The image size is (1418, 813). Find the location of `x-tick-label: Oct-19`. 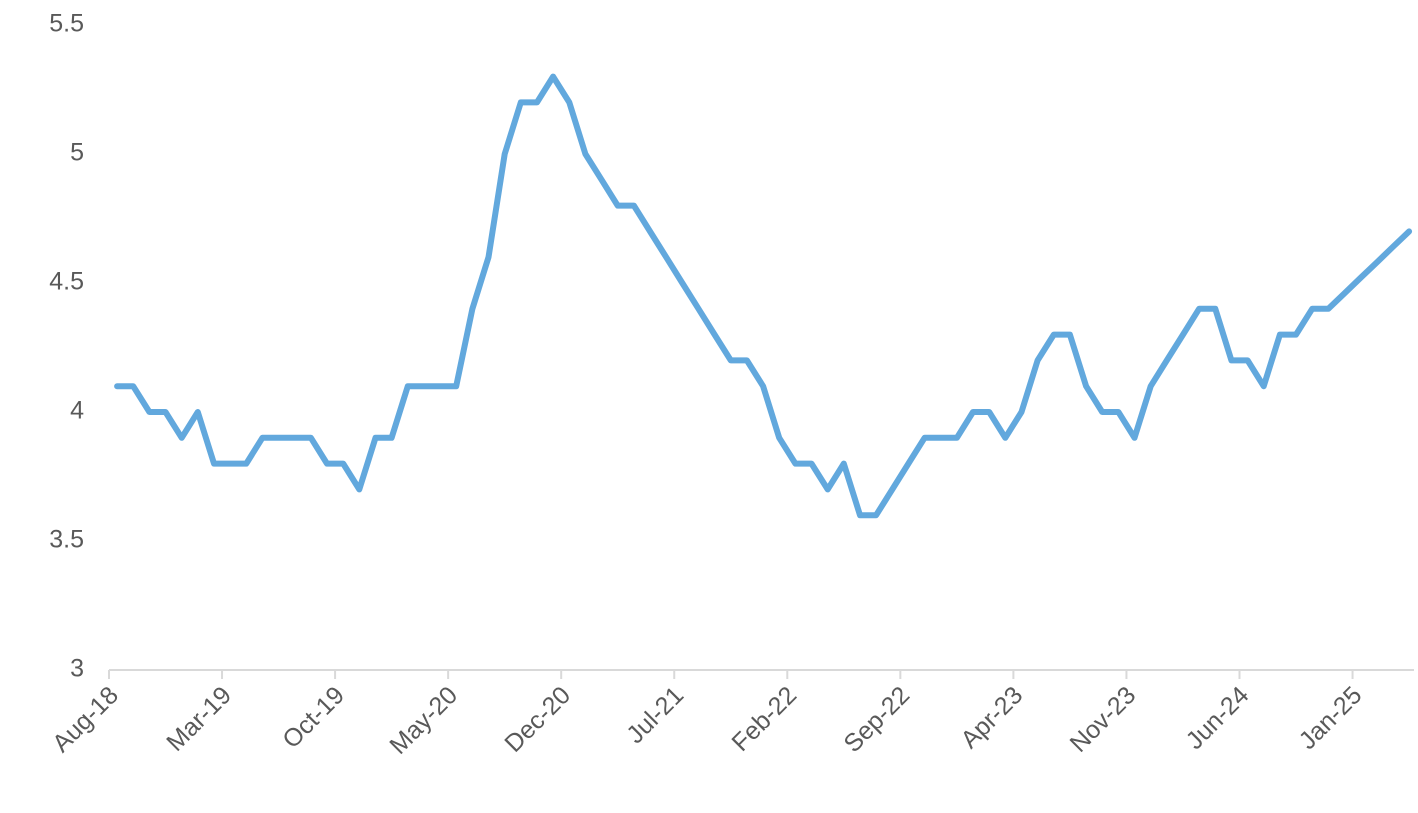

x-tick-label: Oct-19 is located at coordinates (313, 717).